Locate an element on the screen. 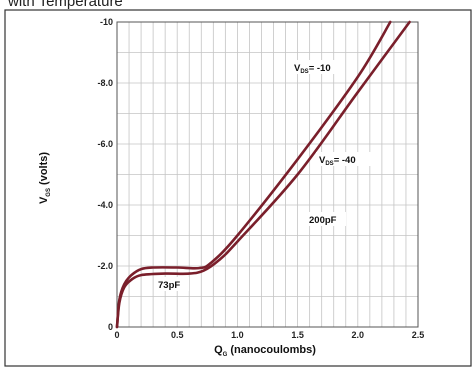 The image size is (476, 369). y-axis-title: VGS (volts) is located at coordinates (45, 178).